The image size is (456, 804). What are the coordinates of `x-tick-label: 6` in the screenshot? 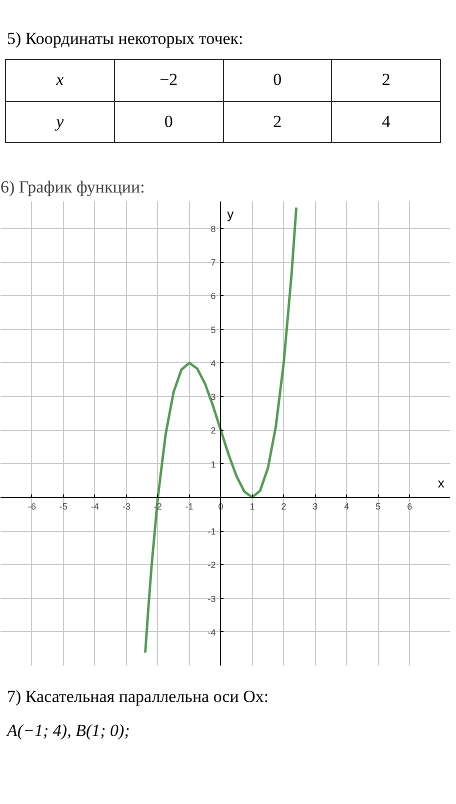 It's located at (409, 506).